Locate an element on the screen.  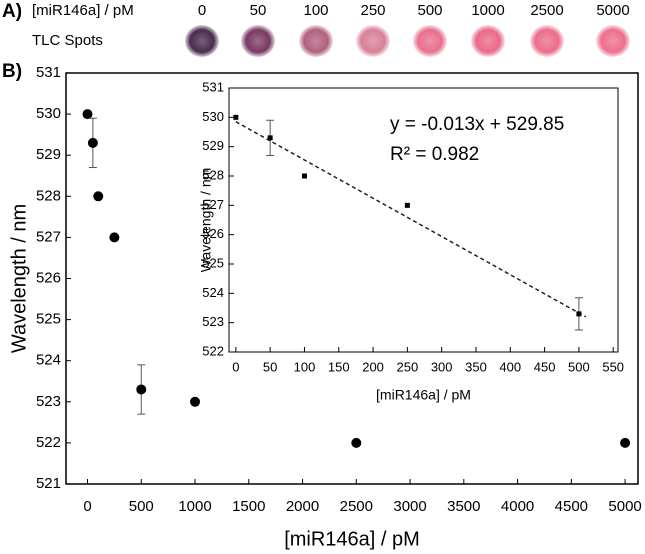
concentration-label: [miR146a] / pM is located at coordinates (83, 10).